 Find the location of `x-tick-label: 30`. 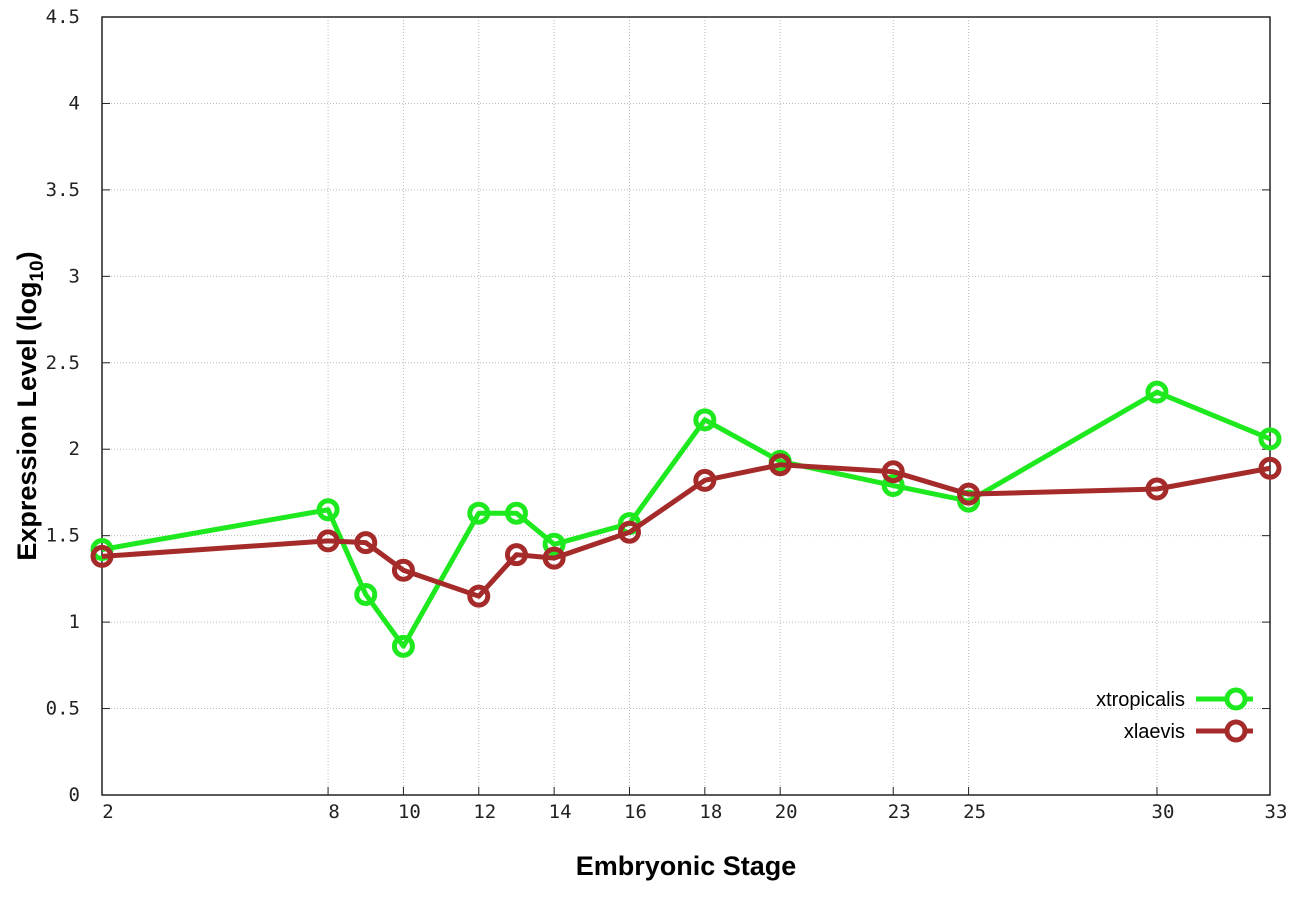

x-tick-label: 30 is located at coordinates (1163, 812).